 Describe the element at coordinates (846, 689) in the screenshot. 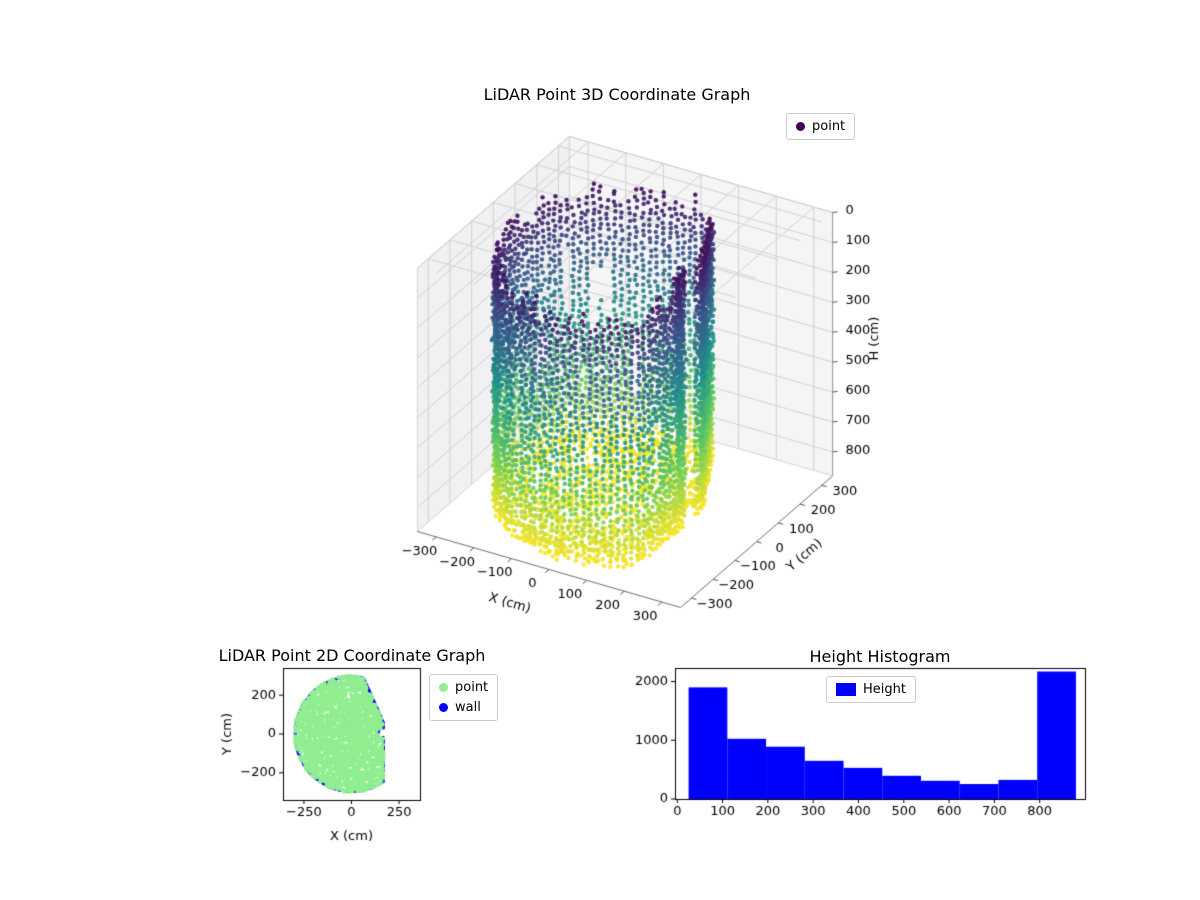

I see `height-patch-icon` at that location.